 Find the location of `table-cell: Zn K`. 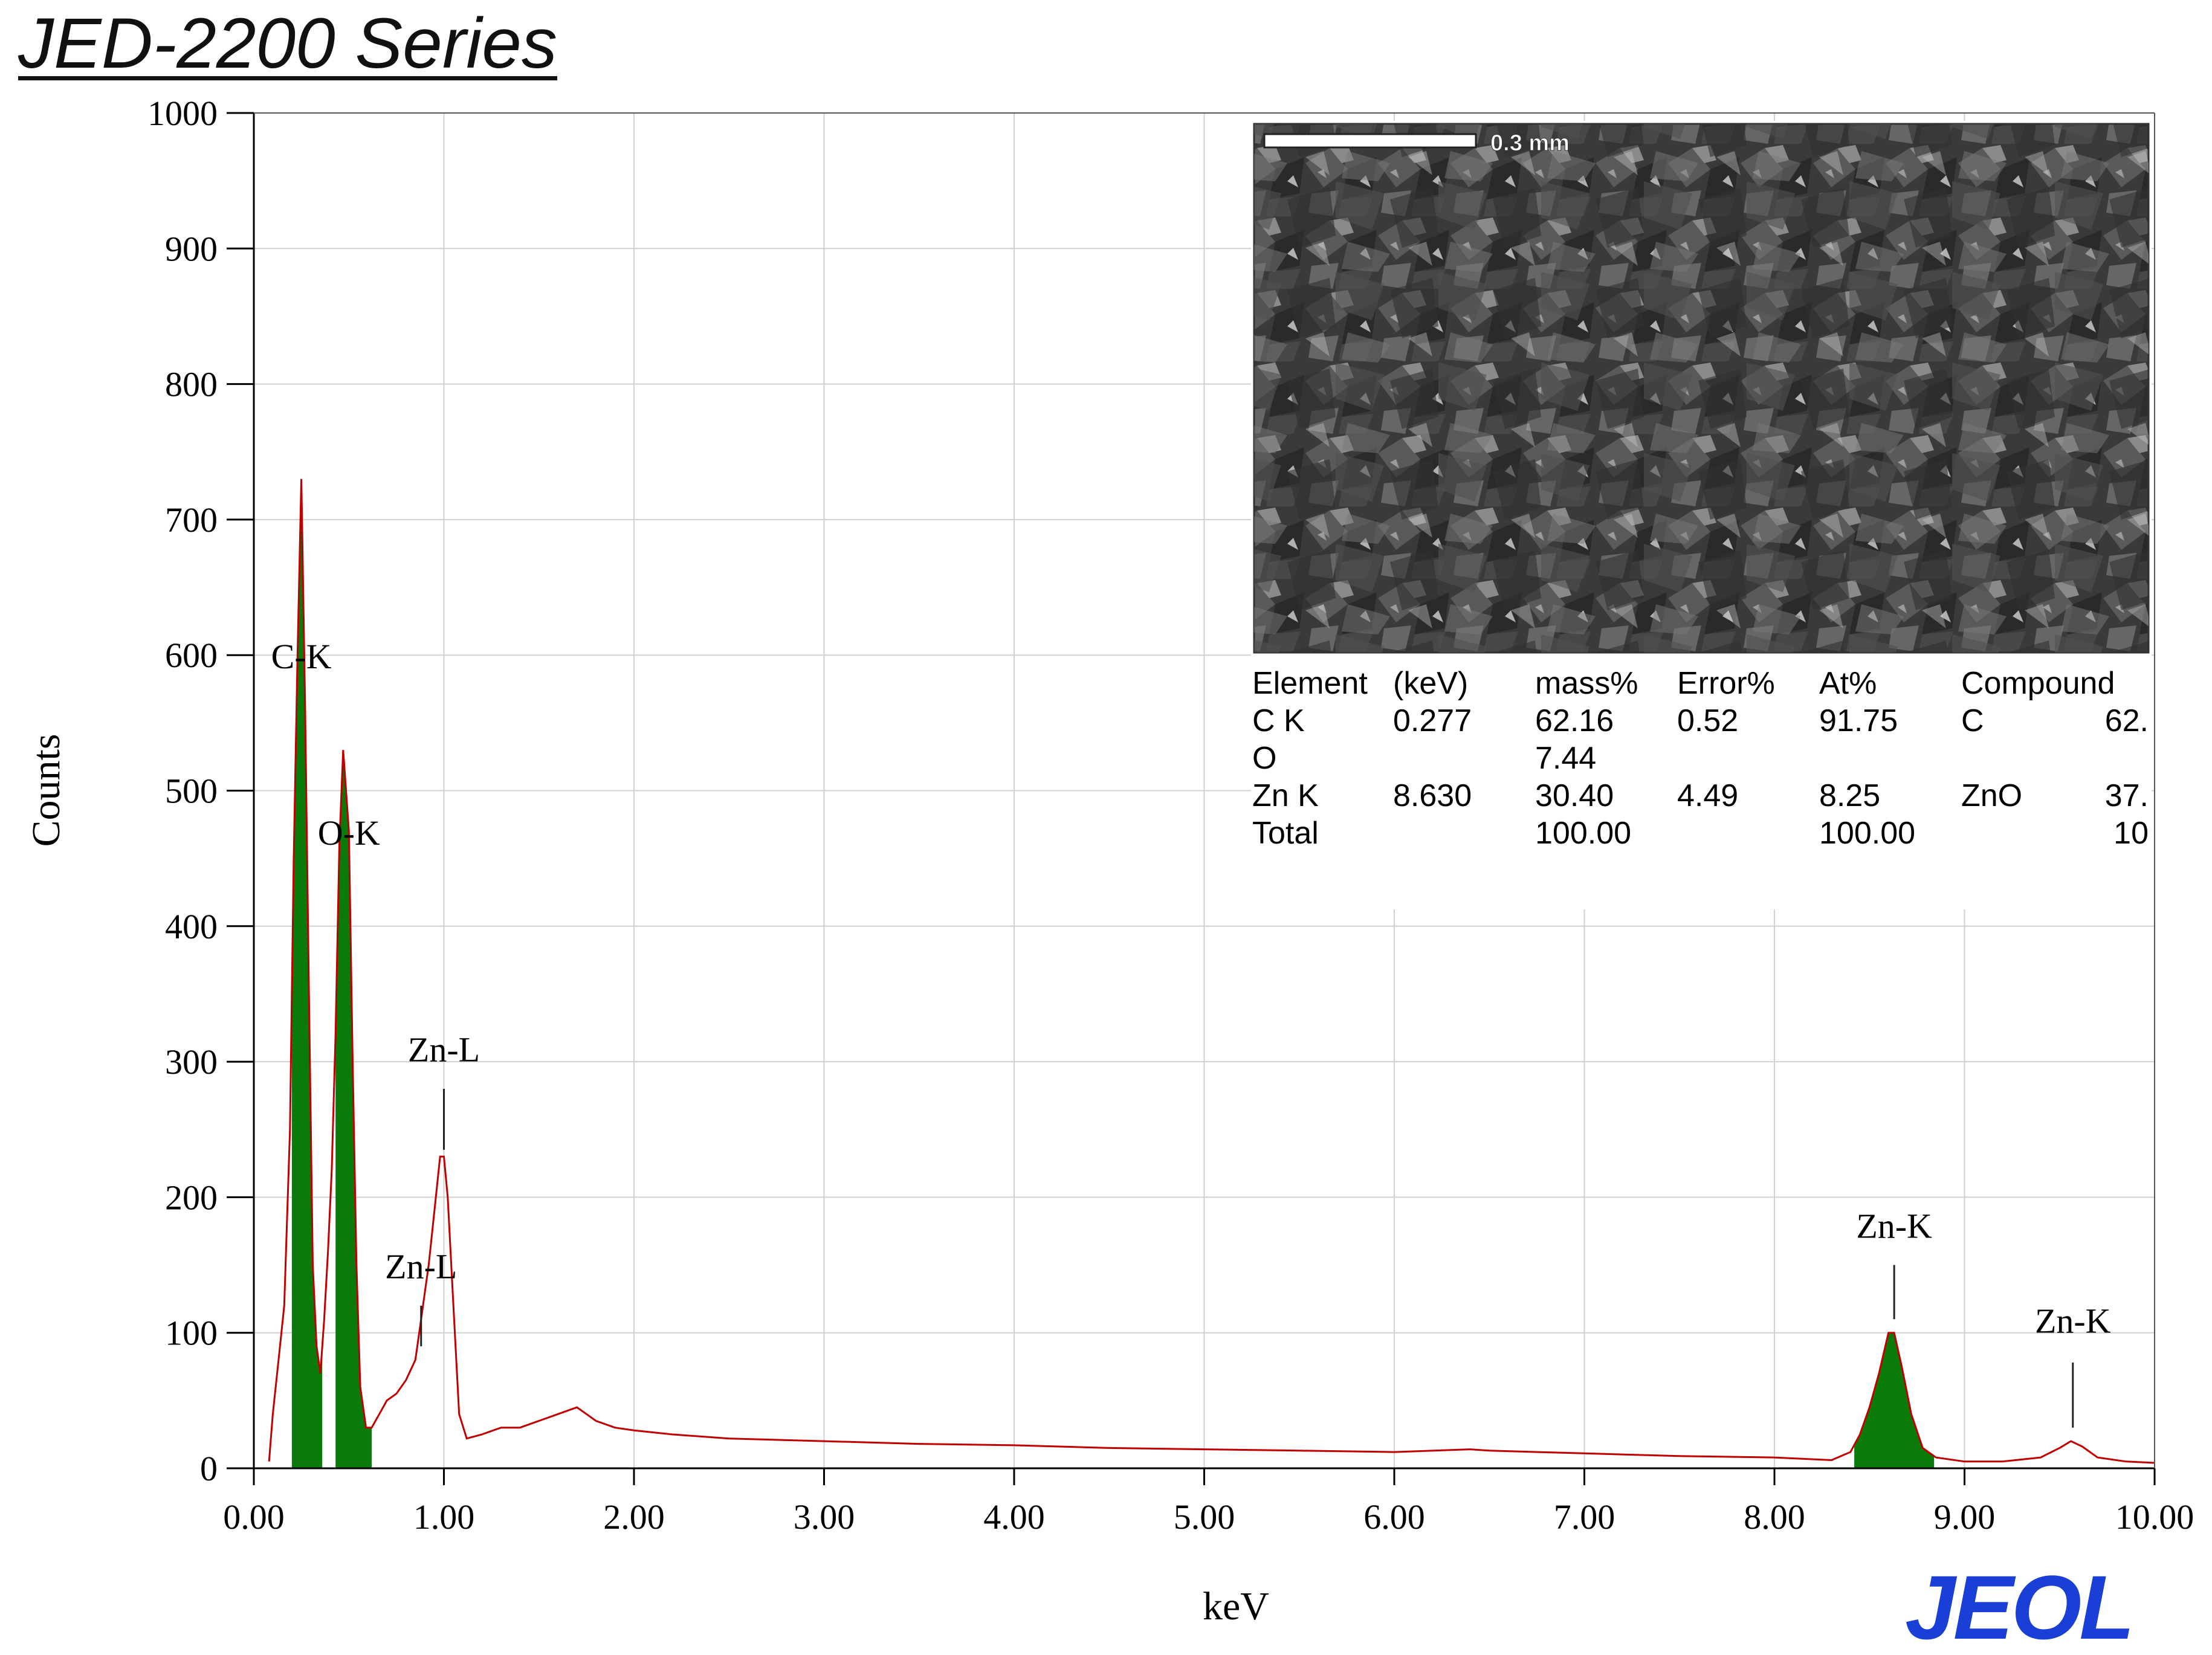

table-cell: Zn K is located at coordinates (1285, 795).